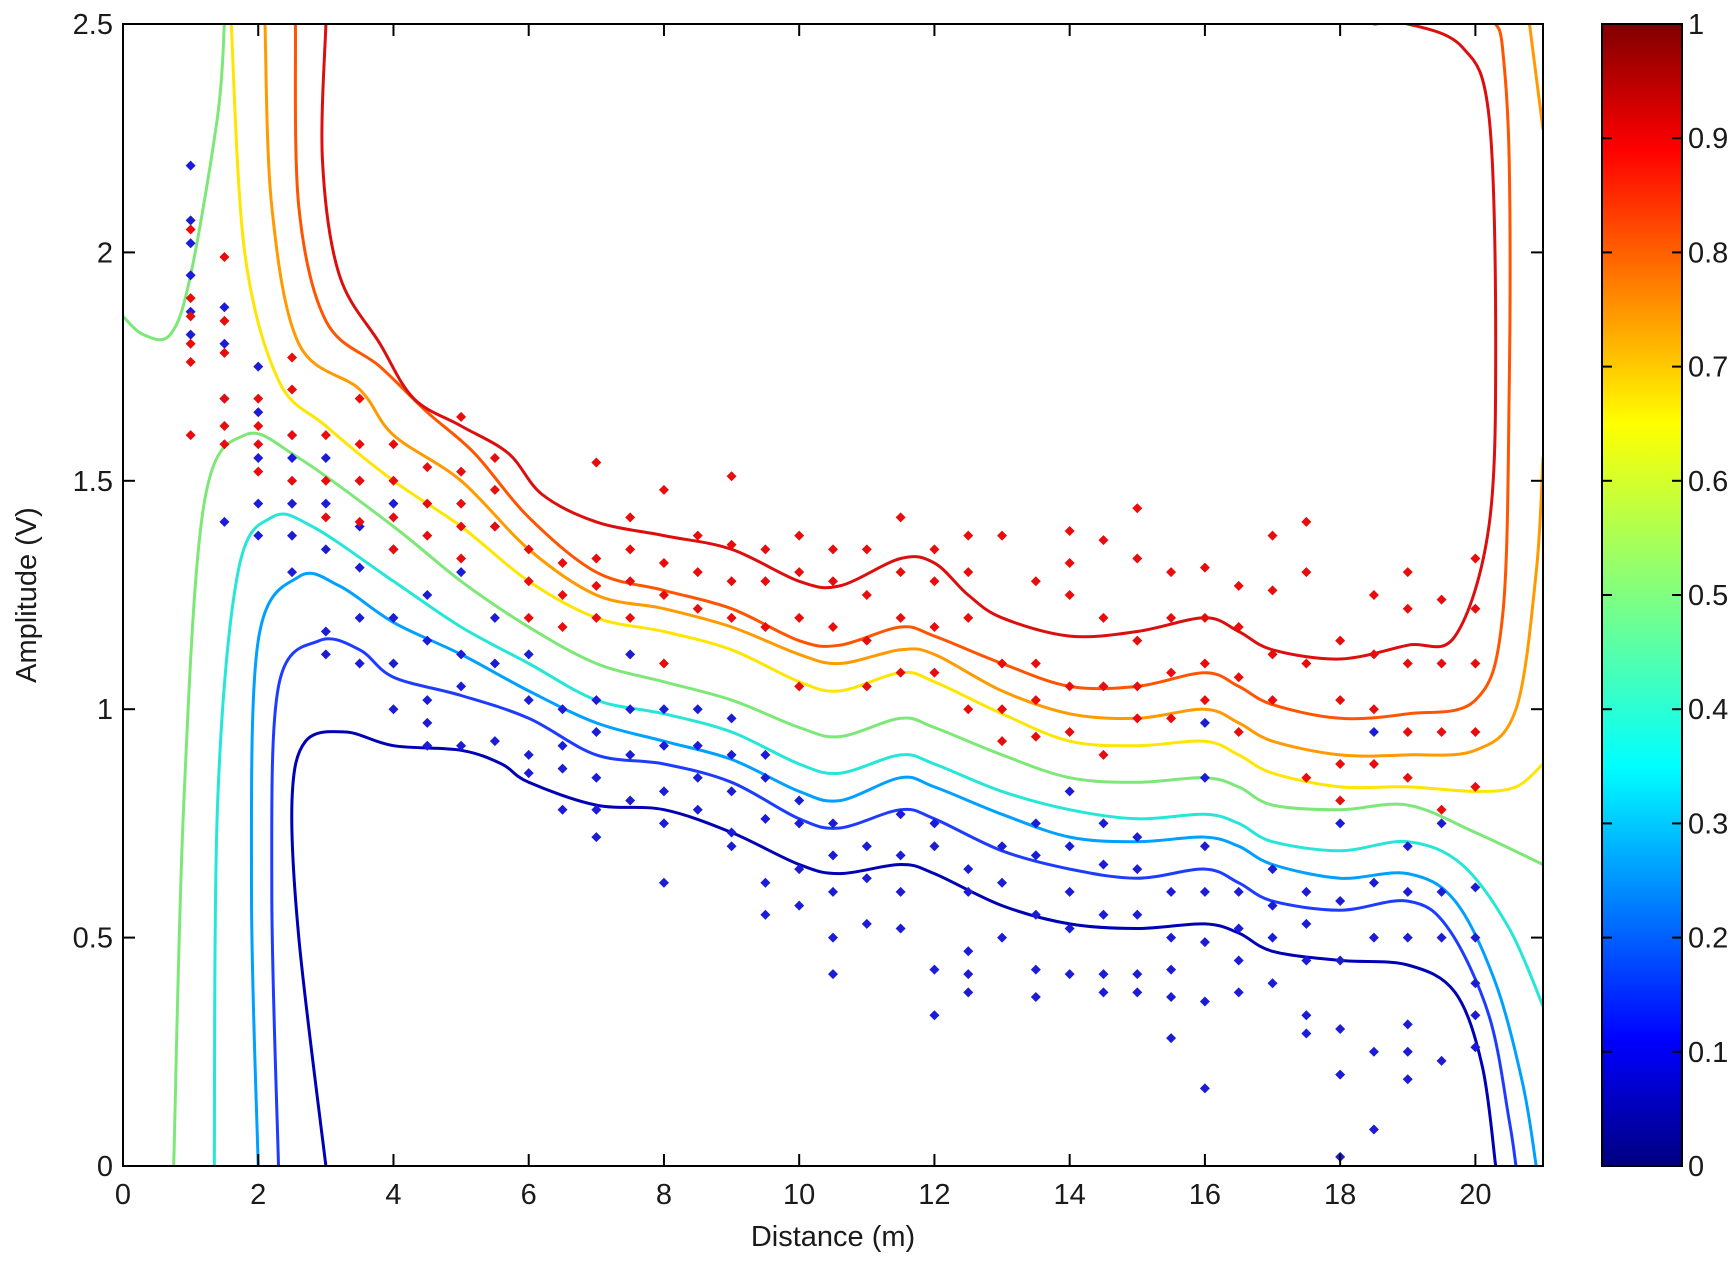 This screenshot has height=1263, width=1734. Describe the element at coordinates (258, 1195) in the screenshot. I see `x-tick-label: 2` at that location.